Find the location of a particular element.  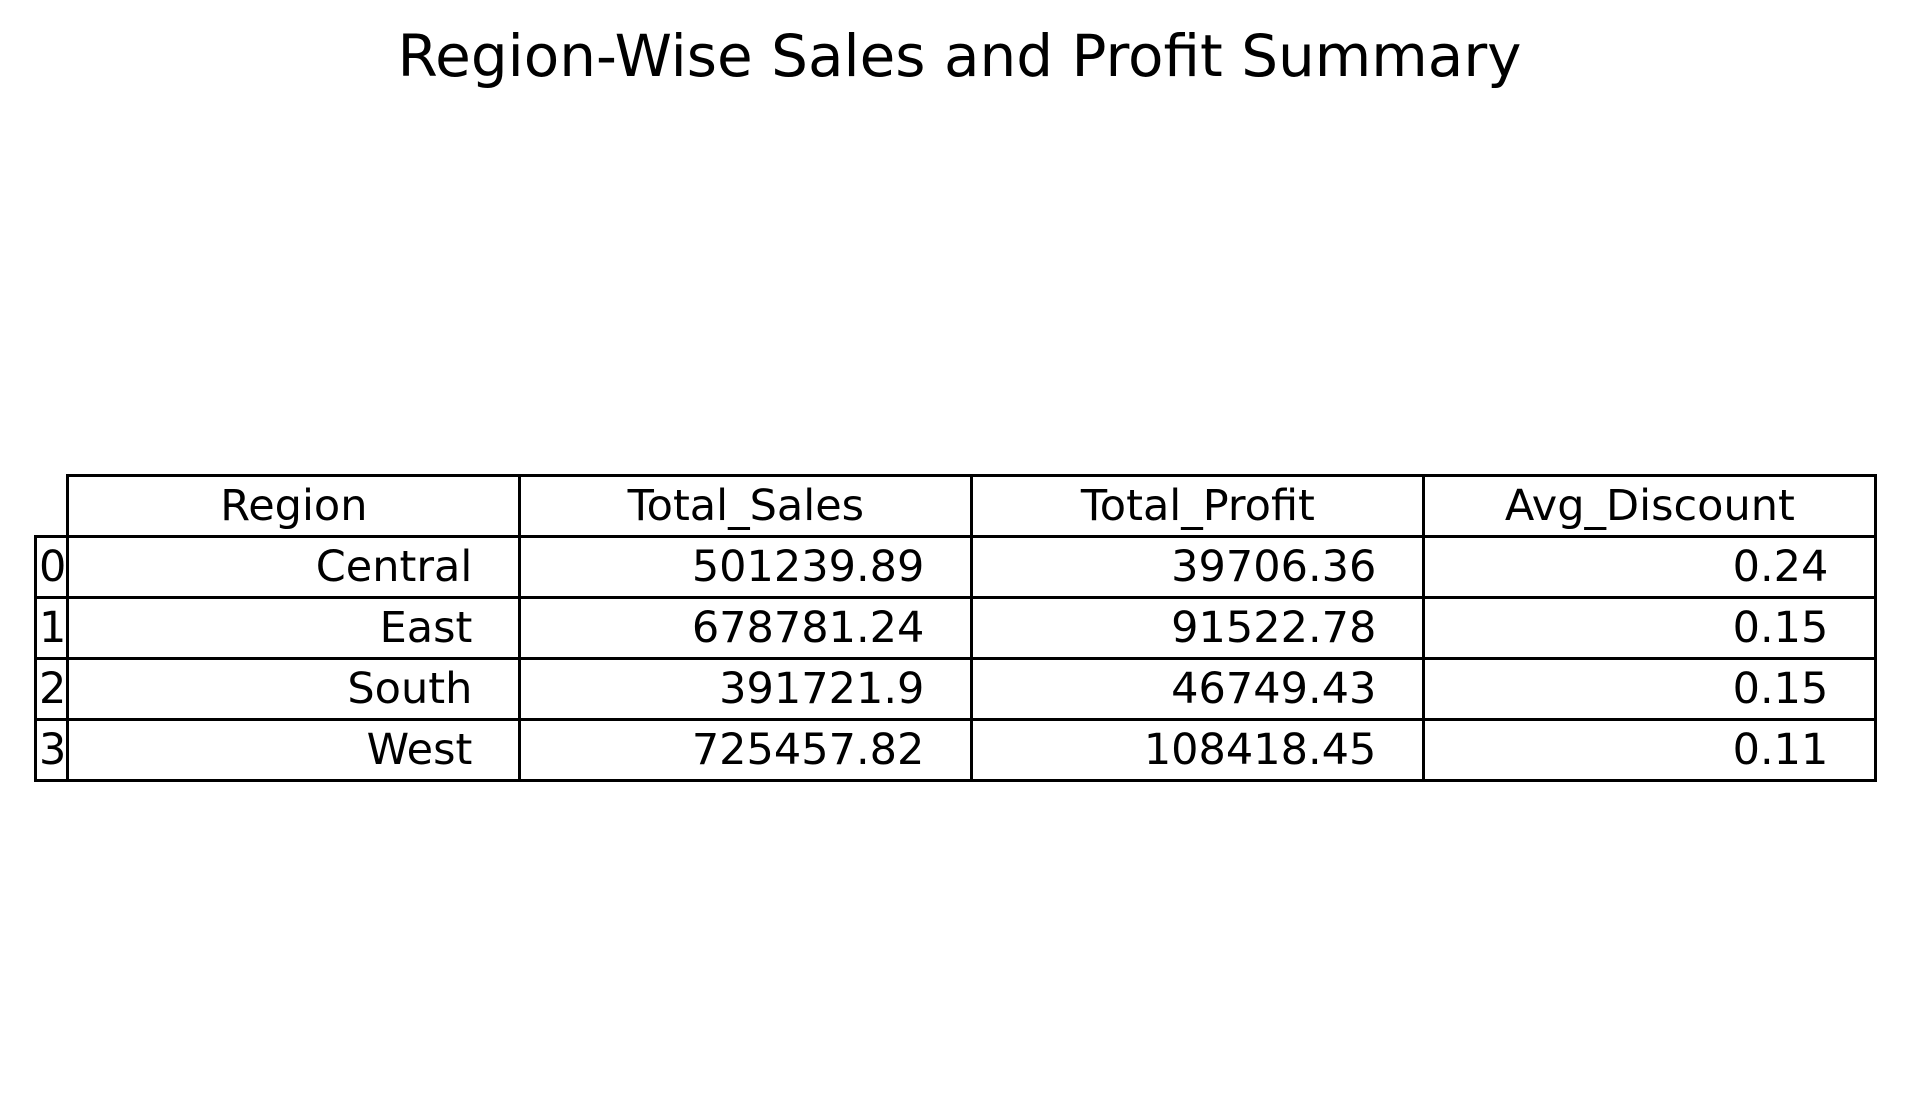

row-label: 1 is located at coordinates (51, 628).